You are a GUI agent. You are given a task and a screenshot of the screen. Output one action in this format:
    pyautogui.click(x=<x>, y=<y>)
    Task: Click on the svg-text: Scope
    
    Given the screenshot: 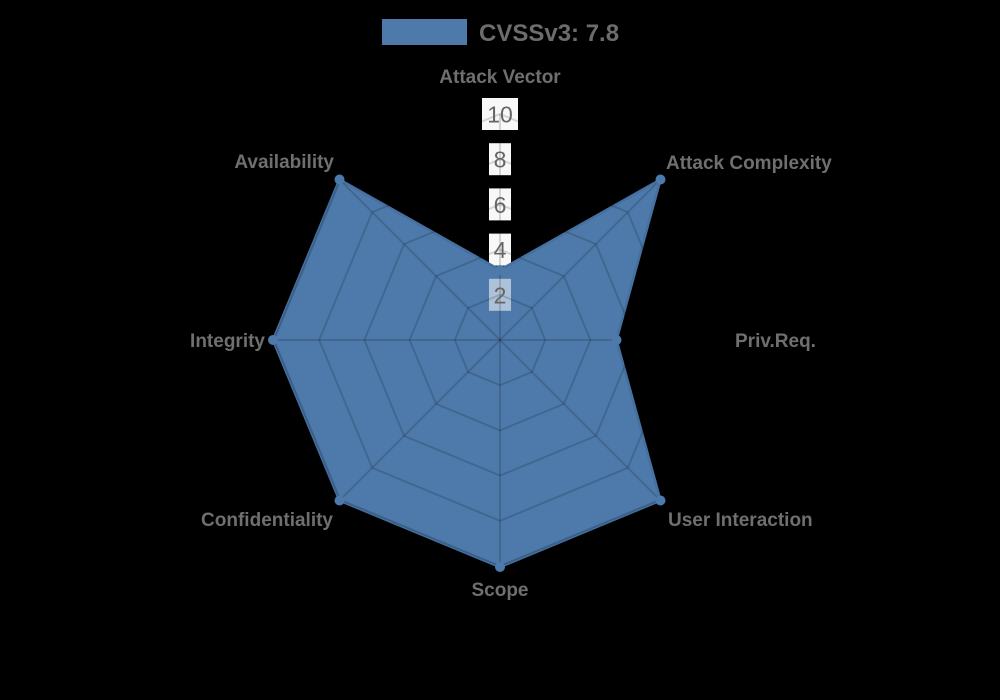 What is the action you would take?
    pyautogui.click(x=499, y=590)
    